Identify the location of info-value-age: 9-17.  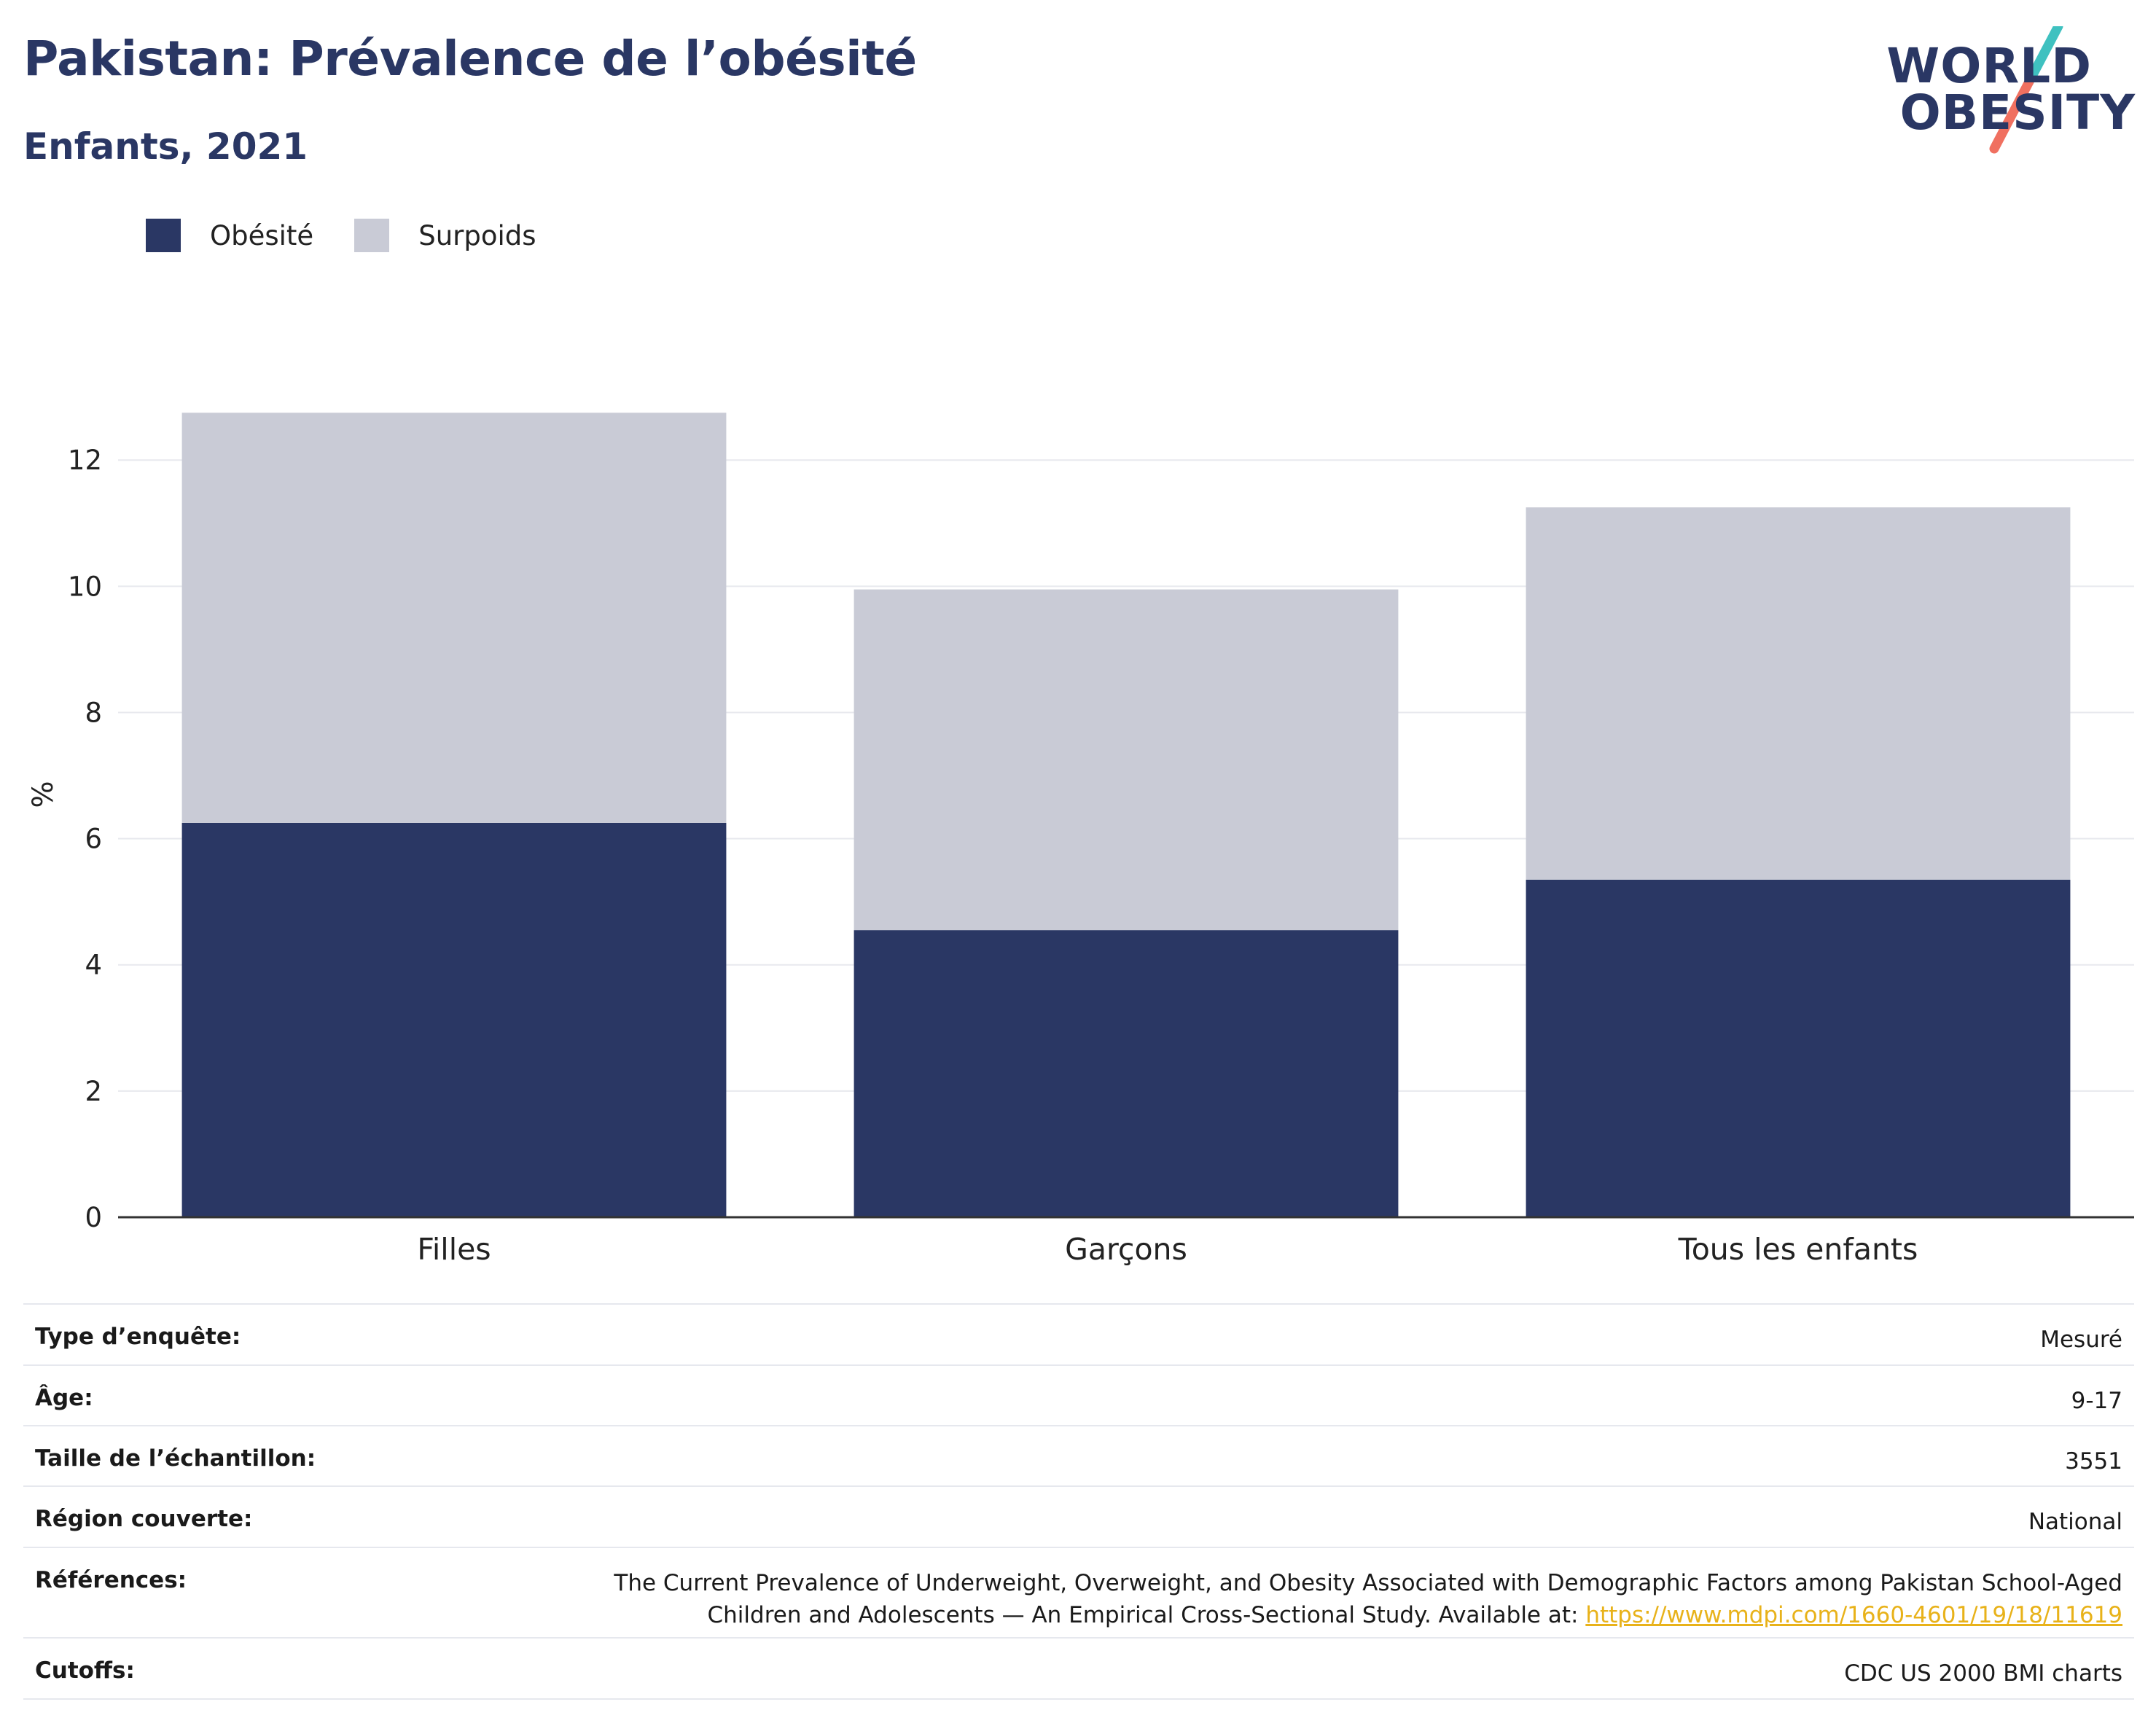
(2097, 1401).